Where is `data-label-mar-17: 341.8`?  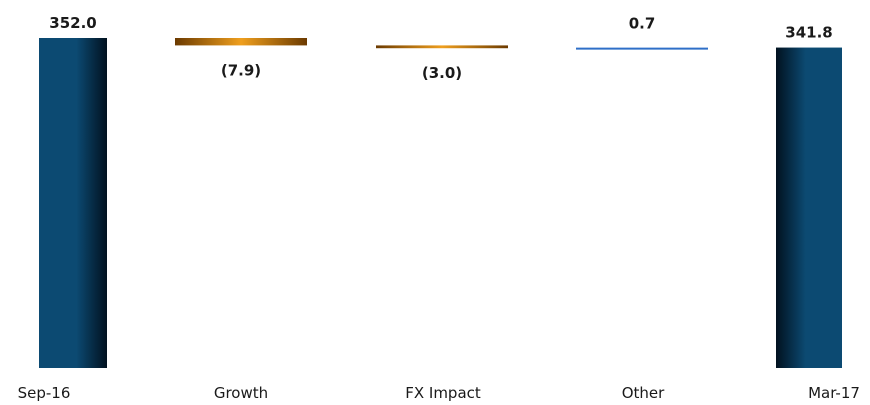 data-label-mar-17: 341.8 is located at coordinates (808, 33).